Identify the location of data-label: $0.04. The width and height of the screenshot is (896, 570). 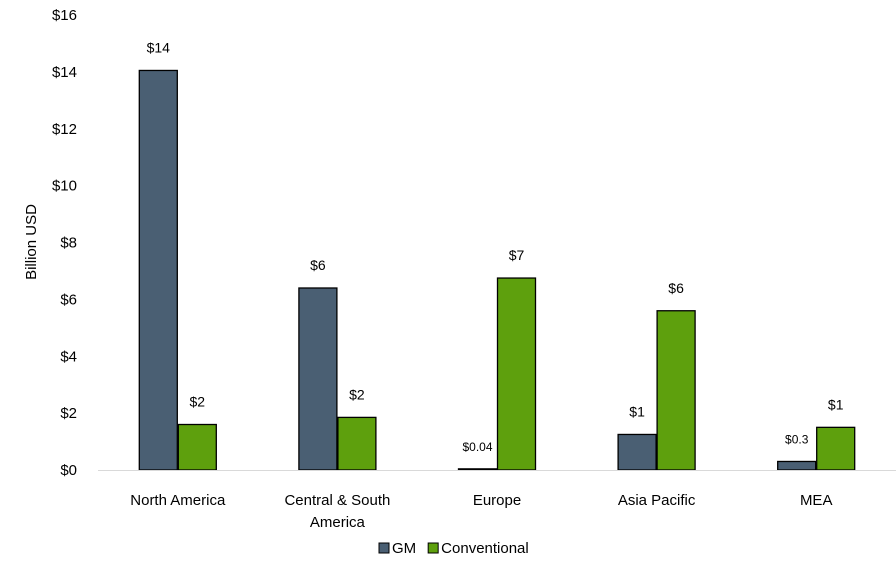
(477, 447).